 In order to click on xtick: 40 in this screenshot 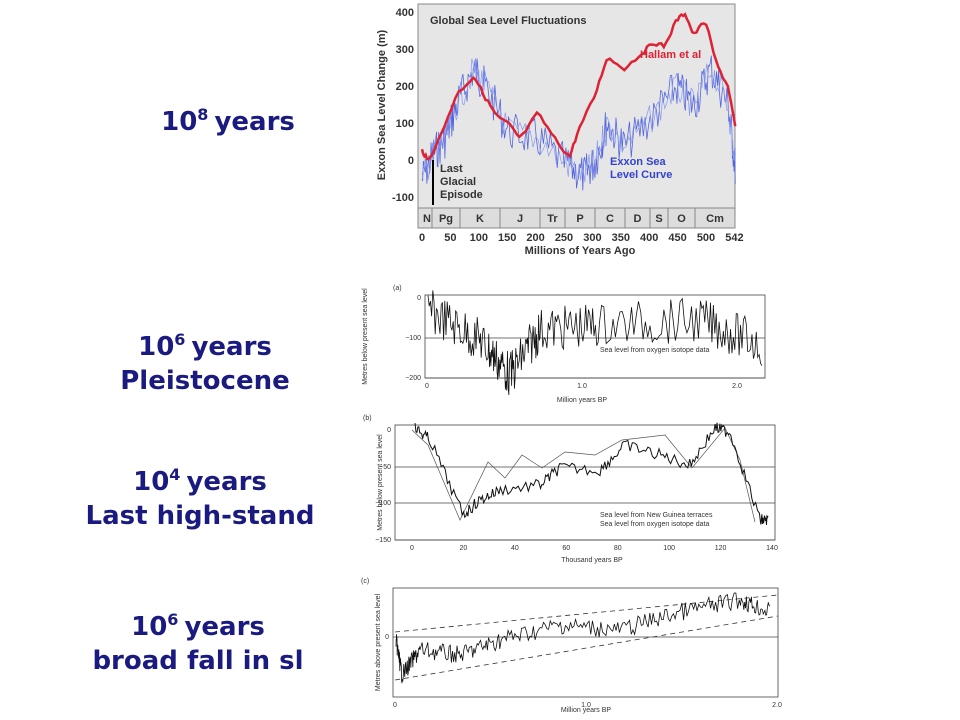, I will do `click(515, 548)`.